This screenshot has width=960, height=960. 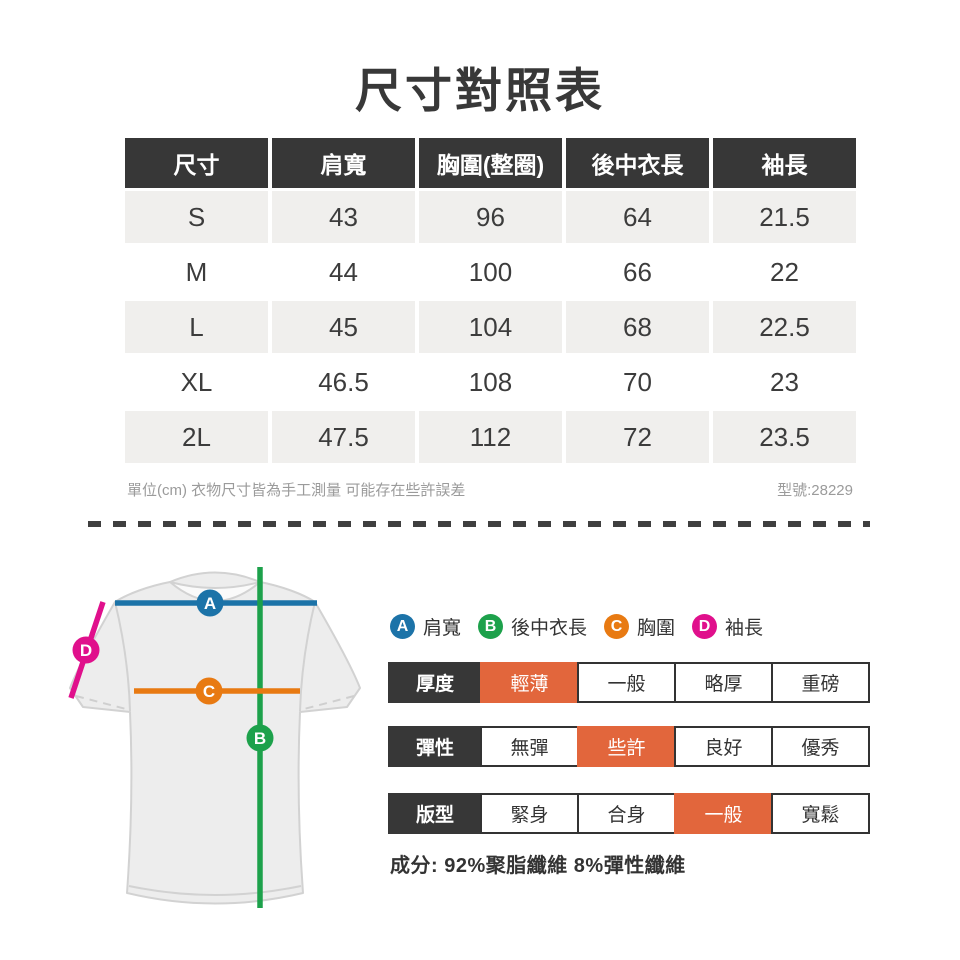 I want to click on unit-note: 單位(cm) 衣物尺寸皆為手工測量 可能存在些許誤差, so click(x=296, y=490).